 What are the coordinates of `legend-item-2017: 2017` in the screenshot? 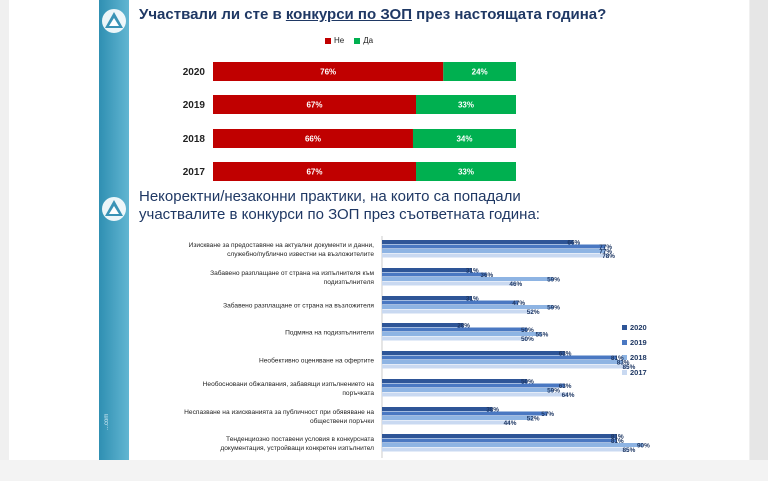 It's located at (634, 372).